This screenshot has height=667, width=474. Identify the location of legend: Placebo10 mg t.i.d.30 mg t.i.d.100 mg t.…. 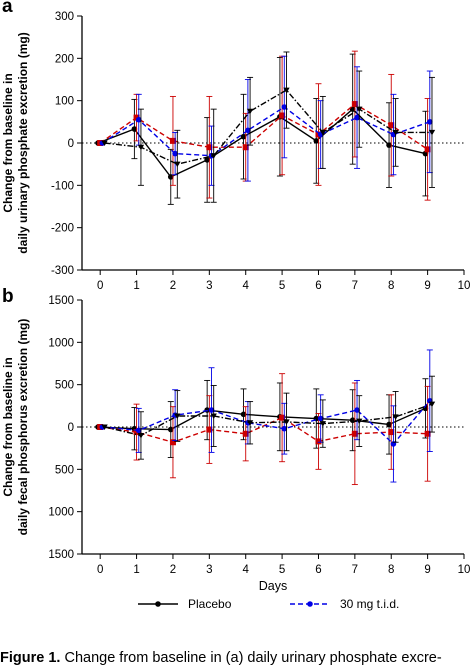
(268, 604).